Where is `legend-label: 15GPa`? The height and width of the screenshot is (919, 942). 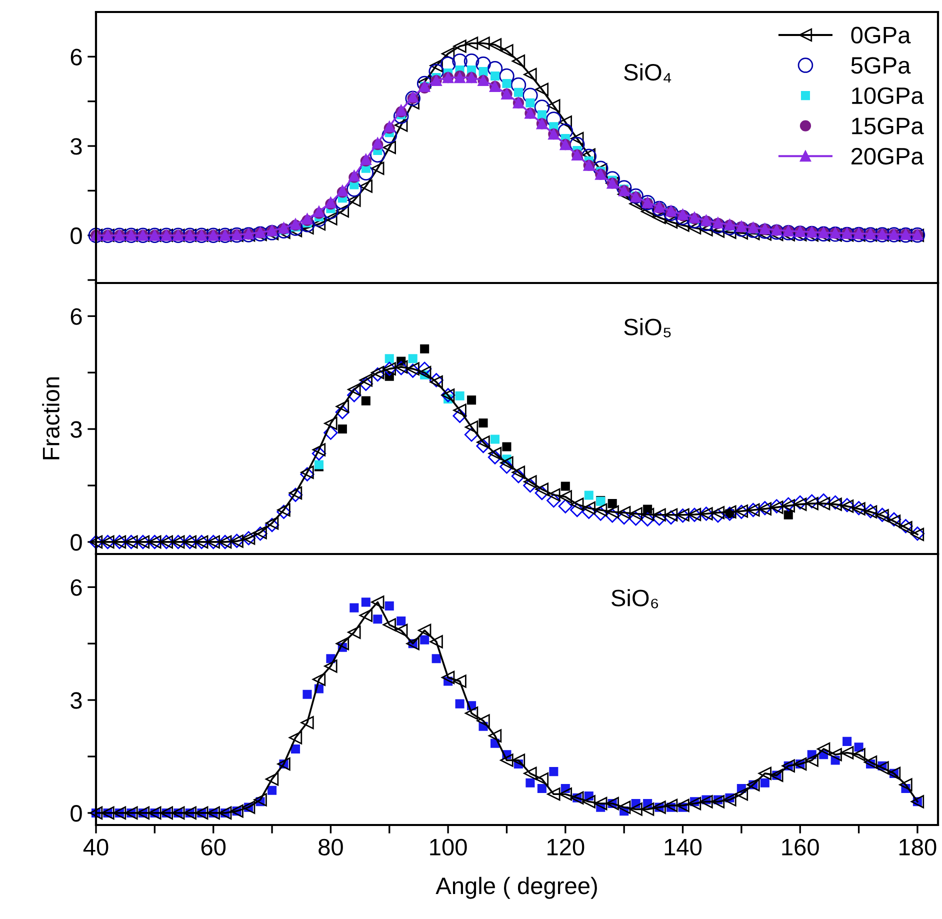 legend-label: 15GPa is located at coordinates (888, 126).